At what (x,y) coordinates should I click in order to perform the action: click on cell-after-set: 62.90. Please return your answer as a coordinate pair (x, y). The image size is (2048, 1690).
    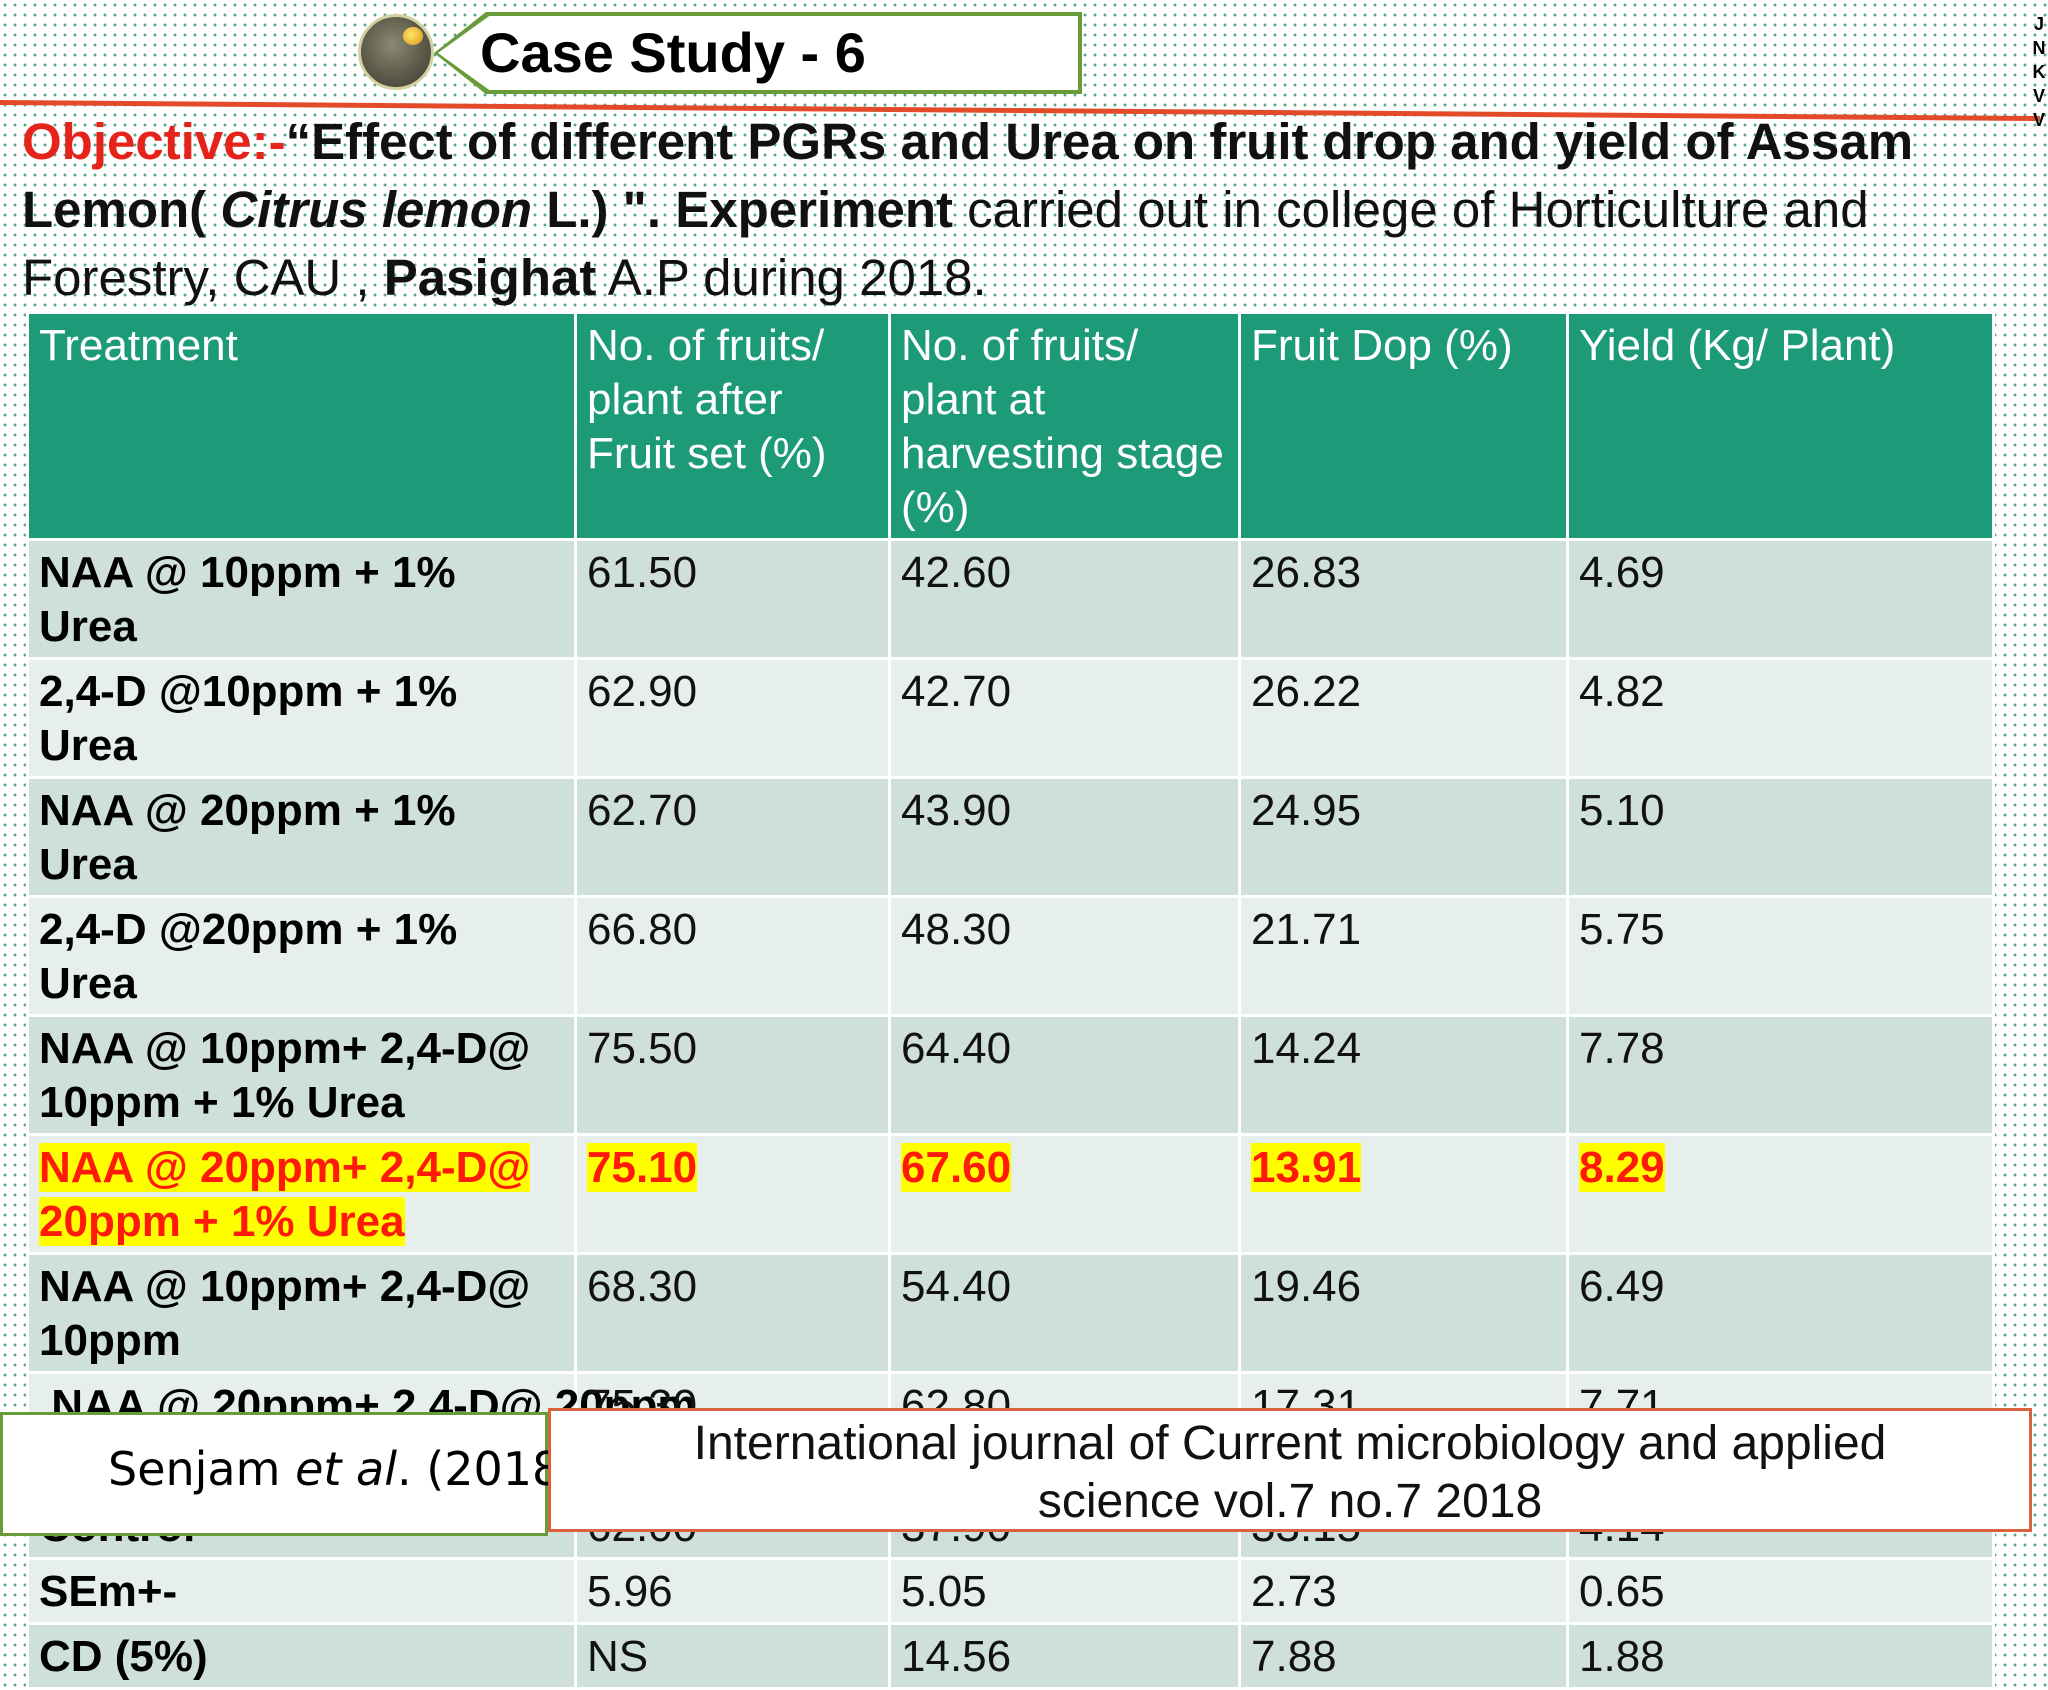
    Looking at the image, I should click on (732, 718).